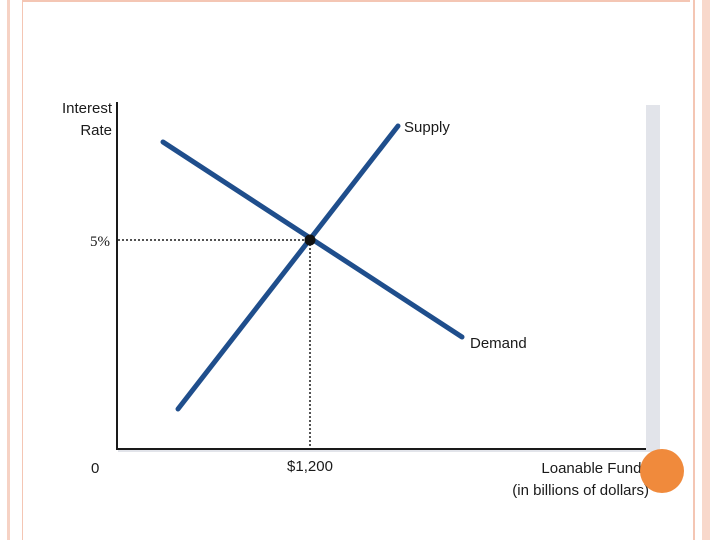 This screenshot has width=720, height=540. What do you see at coordinates (705, 270) in the screenshot?
I see `slide-frame-right` at bounding box center [705, 270].